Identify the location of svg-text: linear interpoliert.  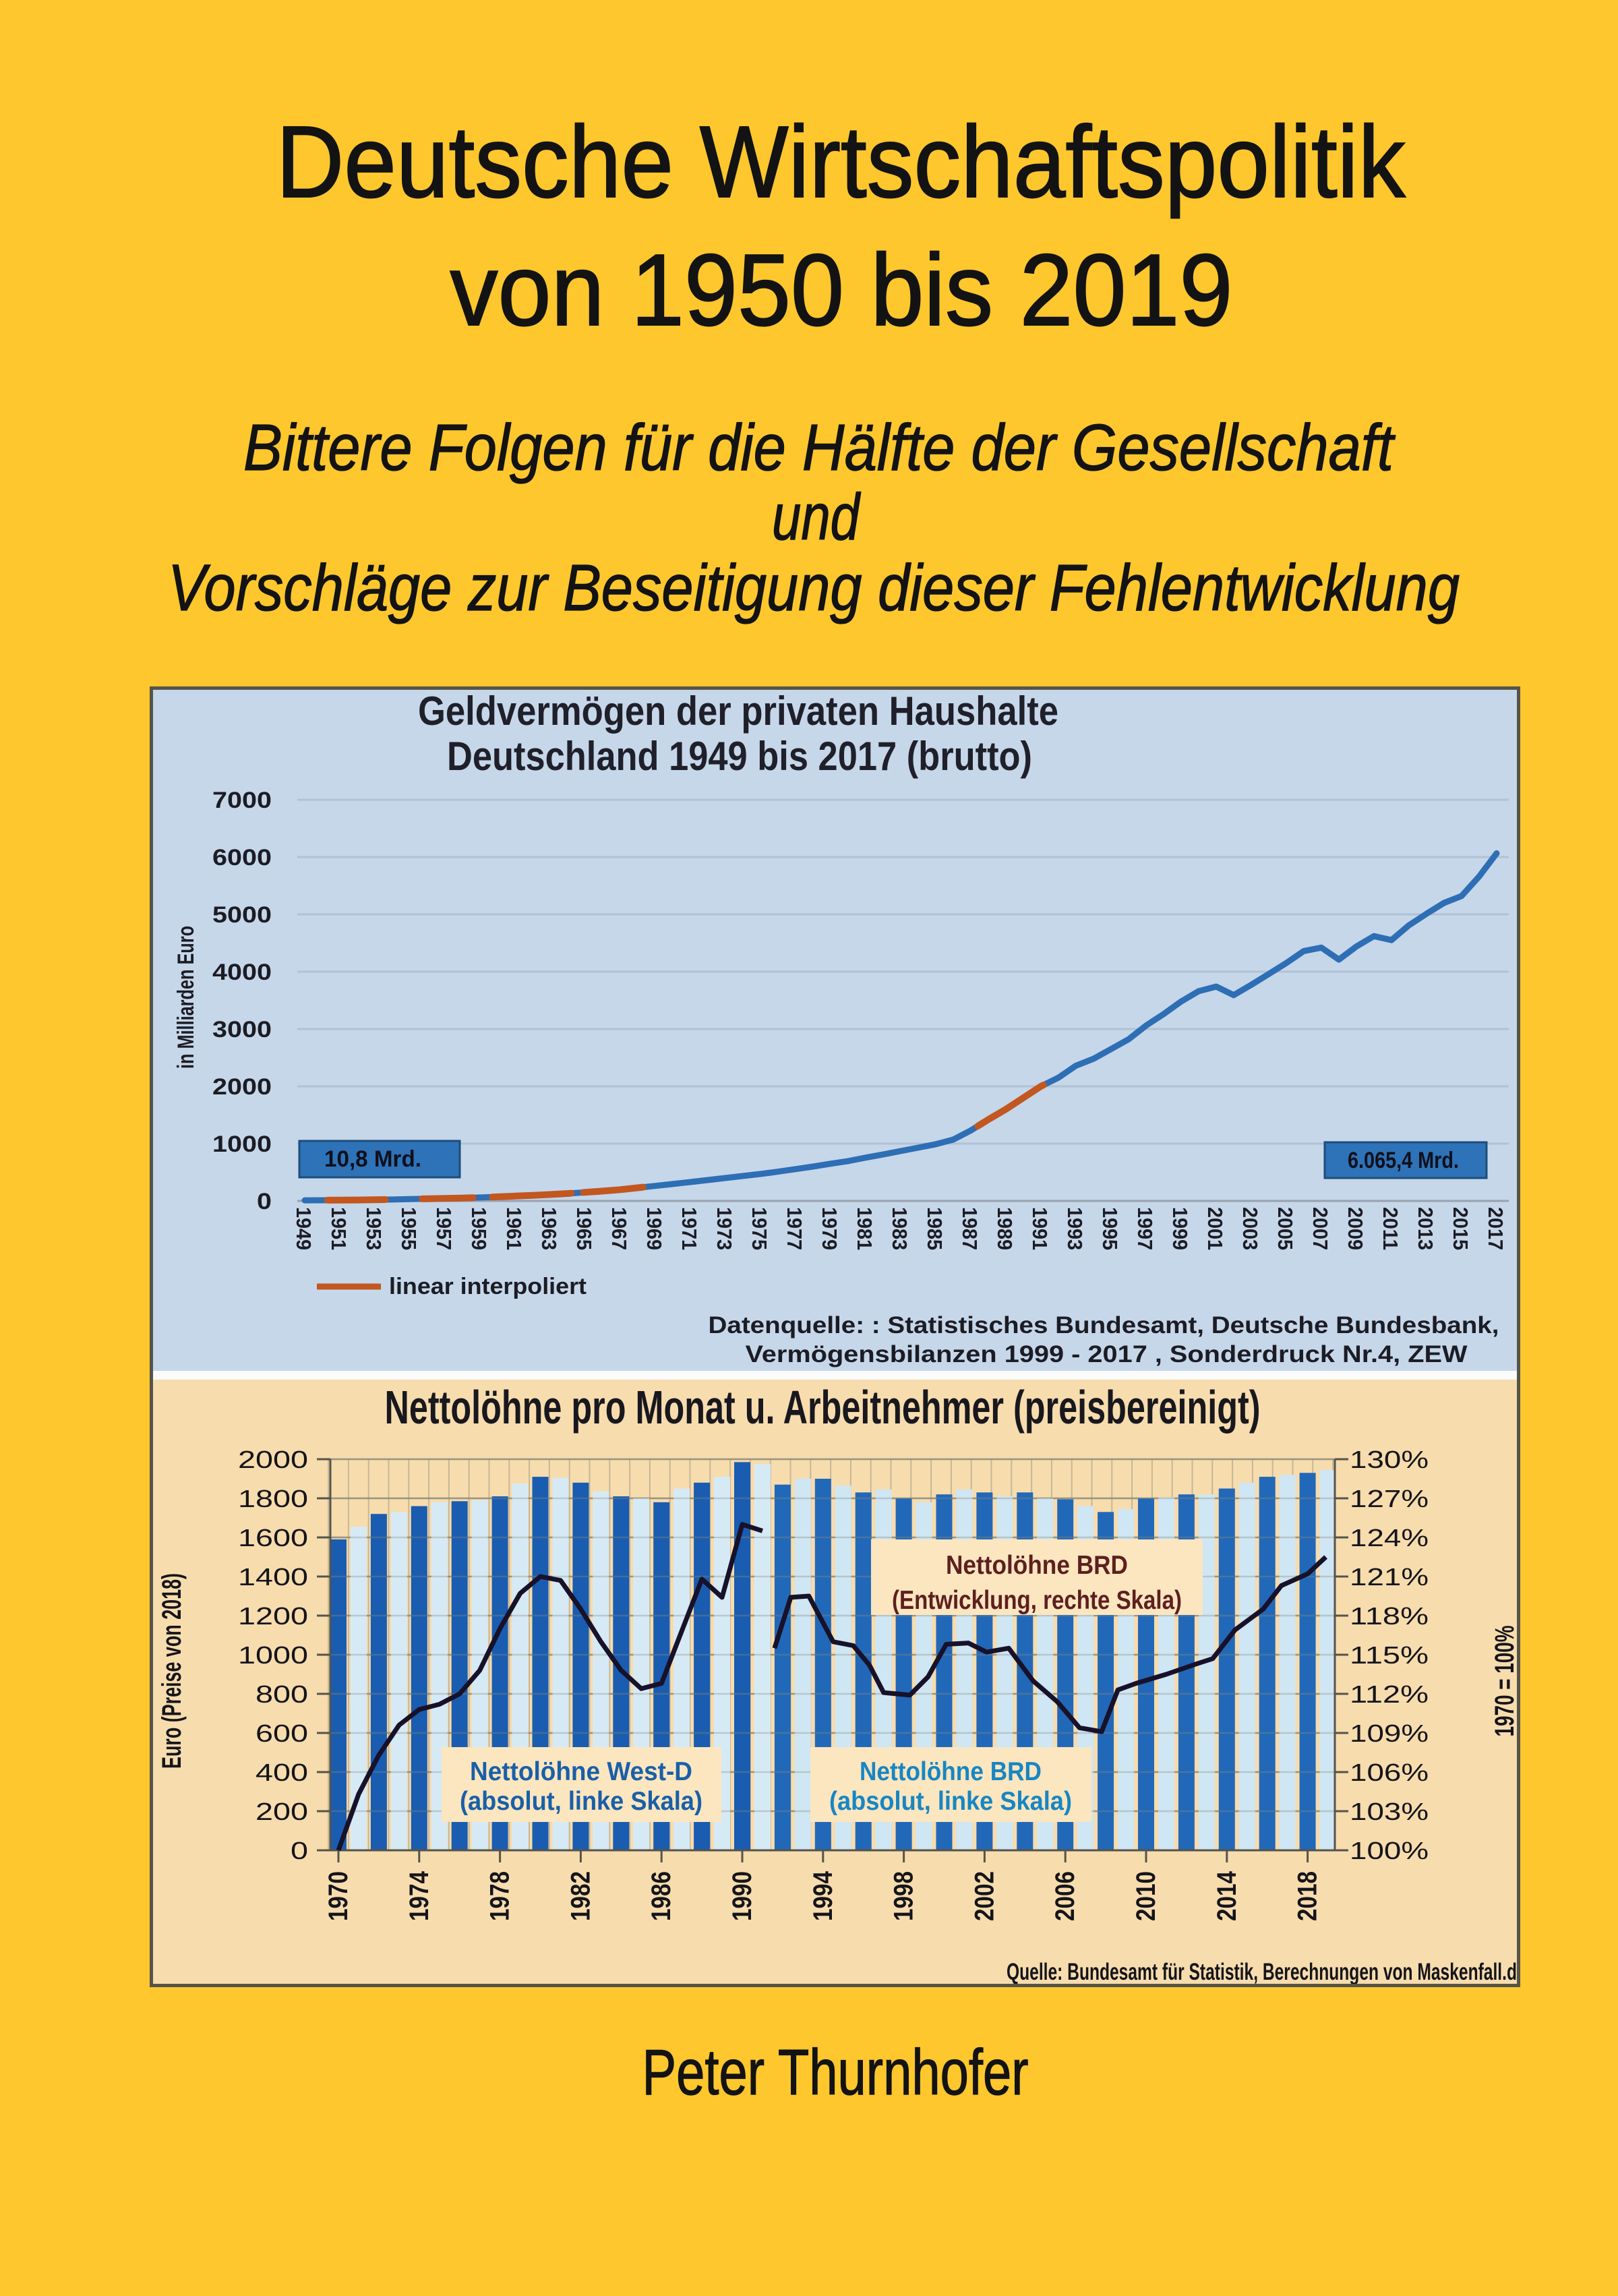
(488, 1286).